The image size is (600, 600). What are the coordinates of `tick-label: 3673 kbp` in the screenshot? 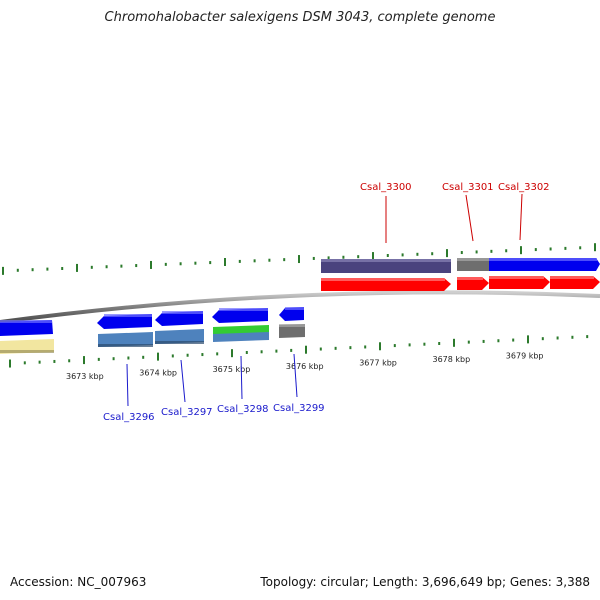 It's located at (85, 376).